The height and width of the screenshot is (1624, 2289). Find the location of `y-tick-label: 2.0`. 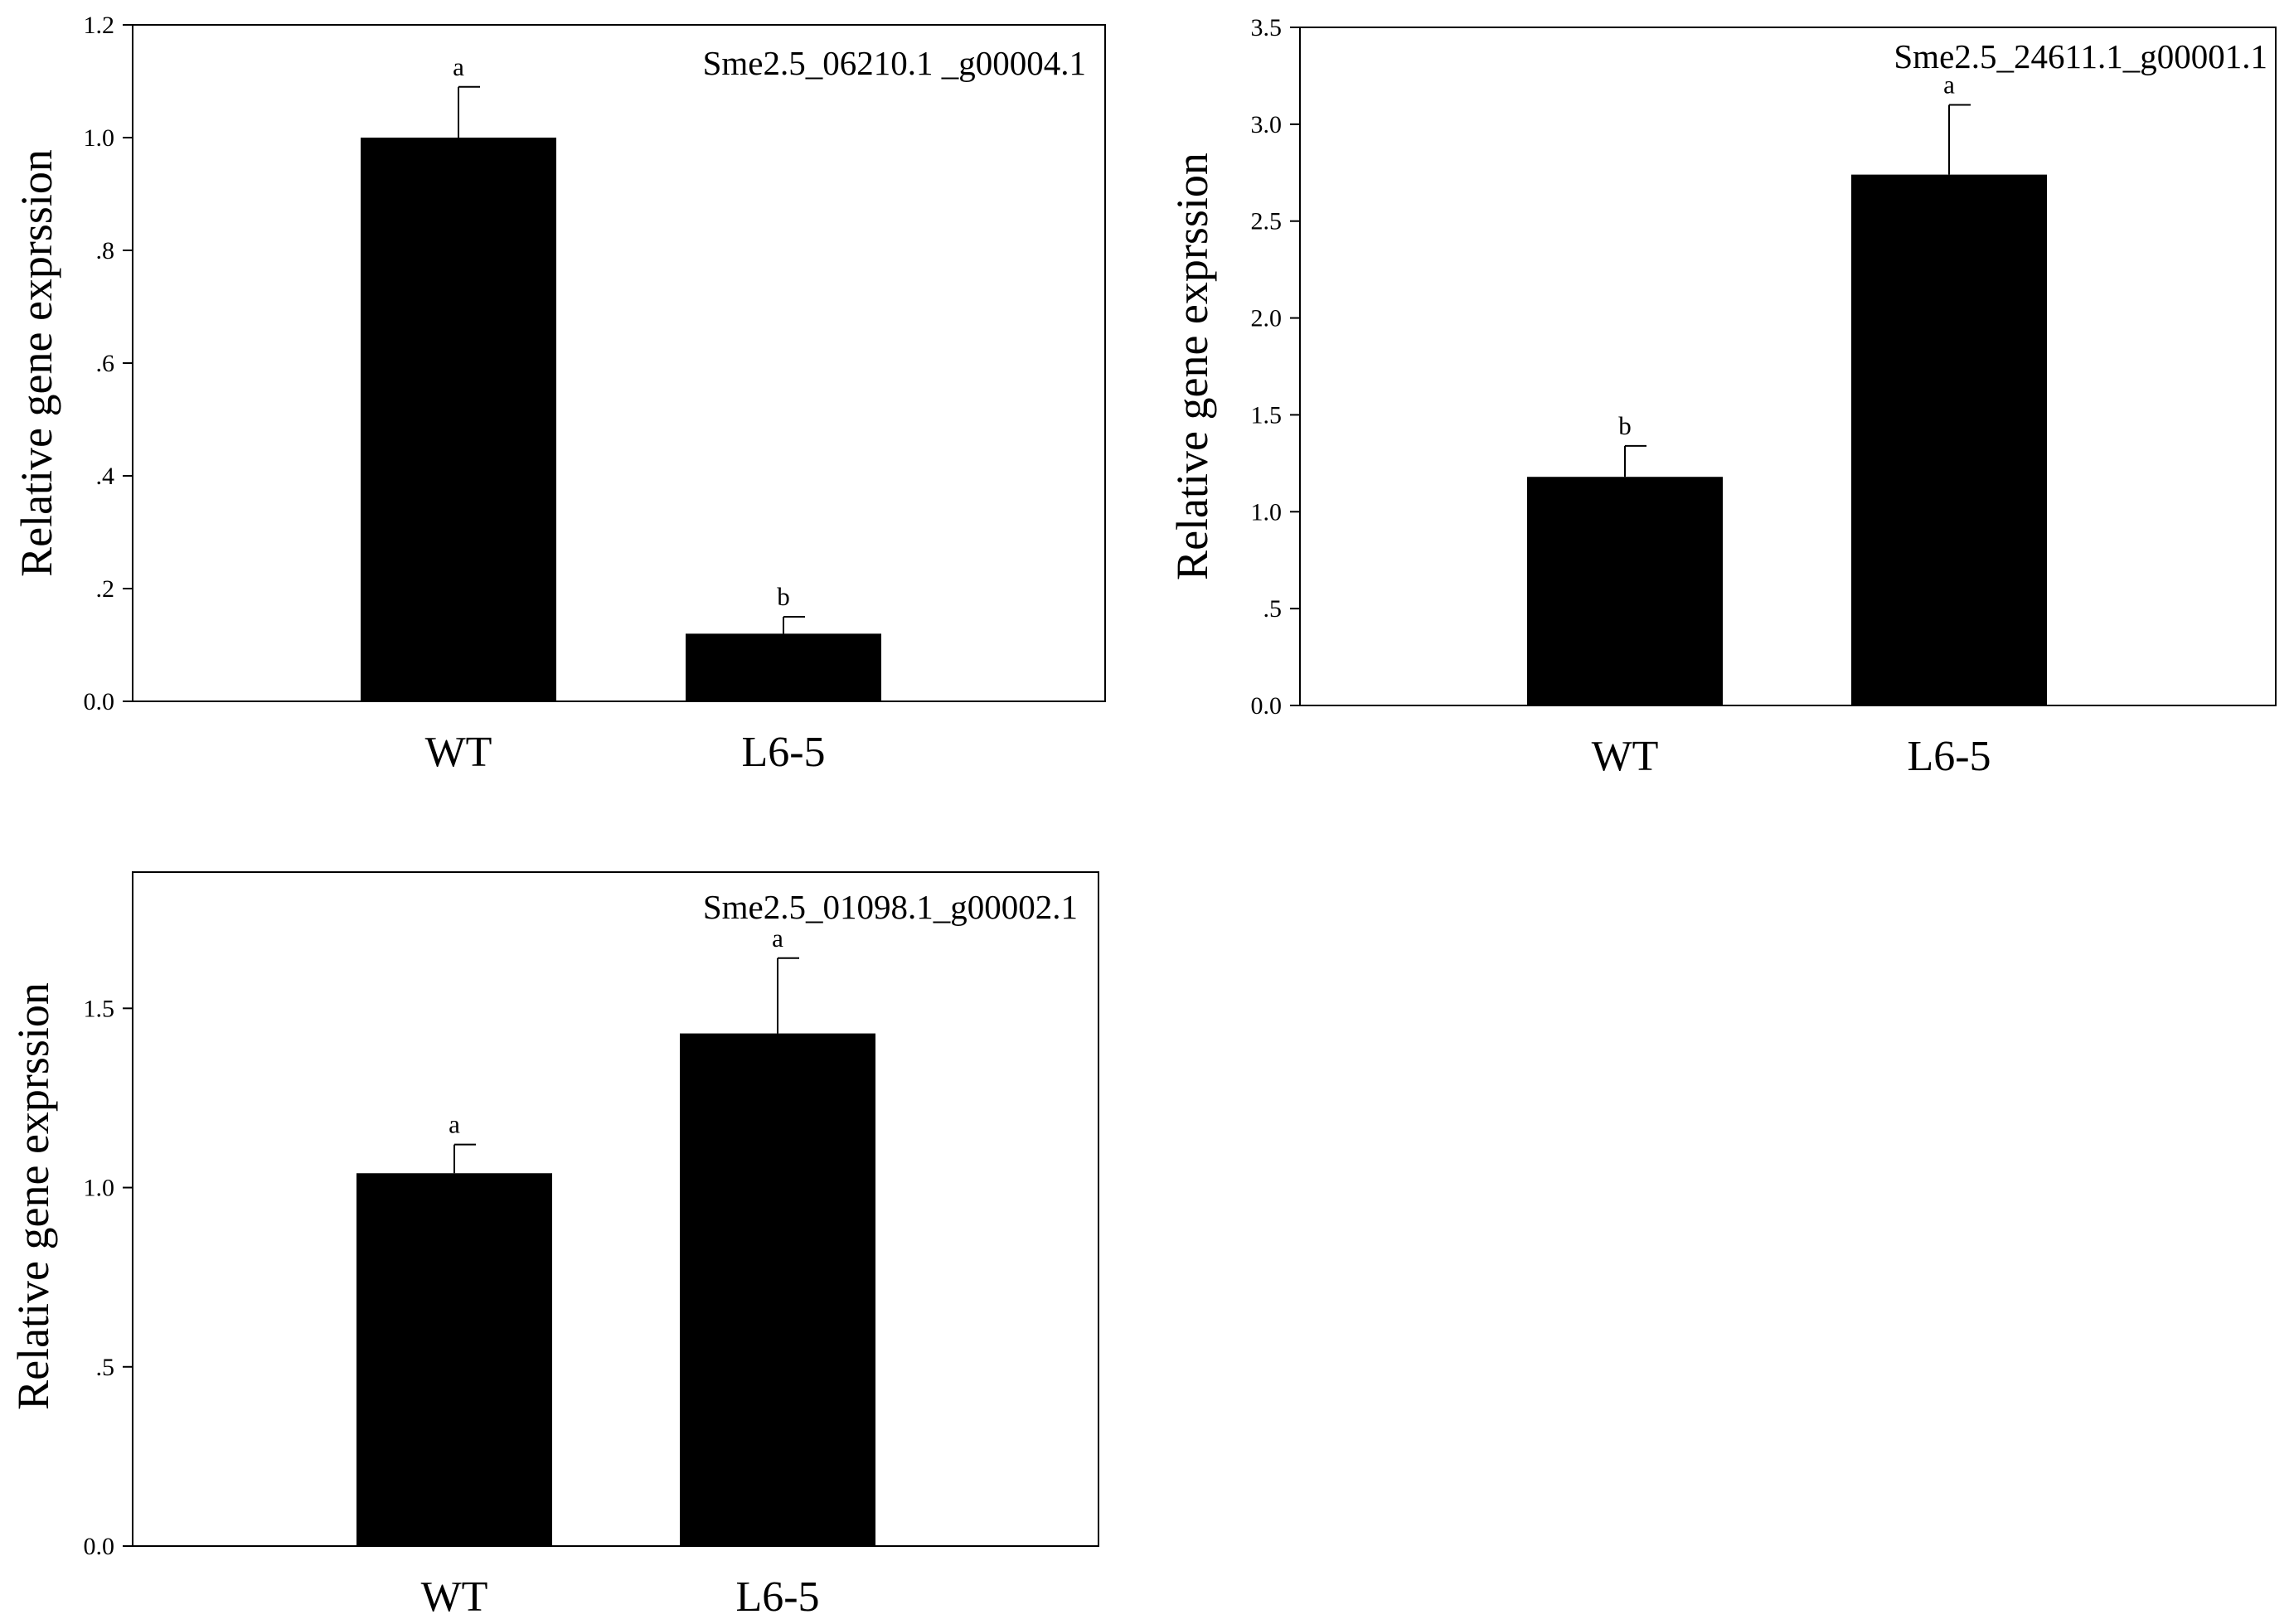

y-tick-label: 2.0 is located at coordinates (1267, 318).